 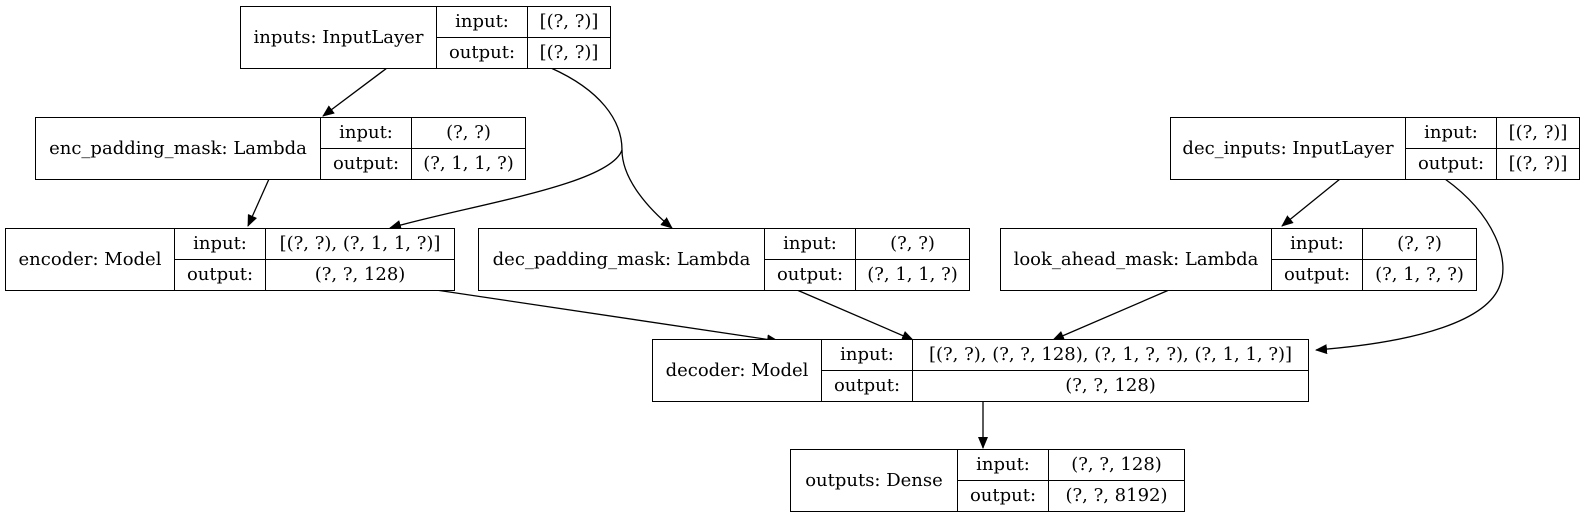 I want to click on edge-dec-inputs-to-look-ahead-mask, so click(x=1311, y=202).